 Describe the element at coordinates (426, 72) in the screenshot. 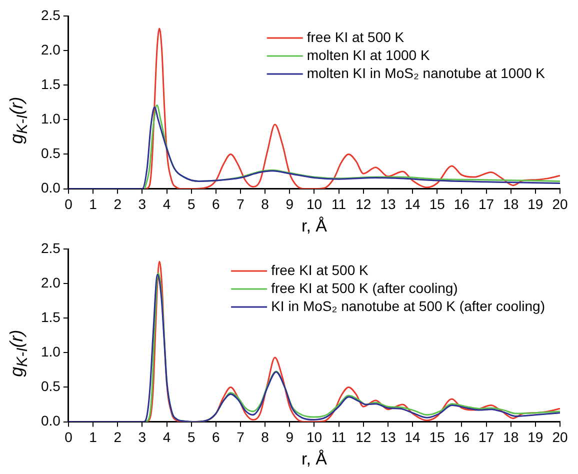

I see `legend-label: molten KI in MoS₂ nanotube at 1000 K` at that location.